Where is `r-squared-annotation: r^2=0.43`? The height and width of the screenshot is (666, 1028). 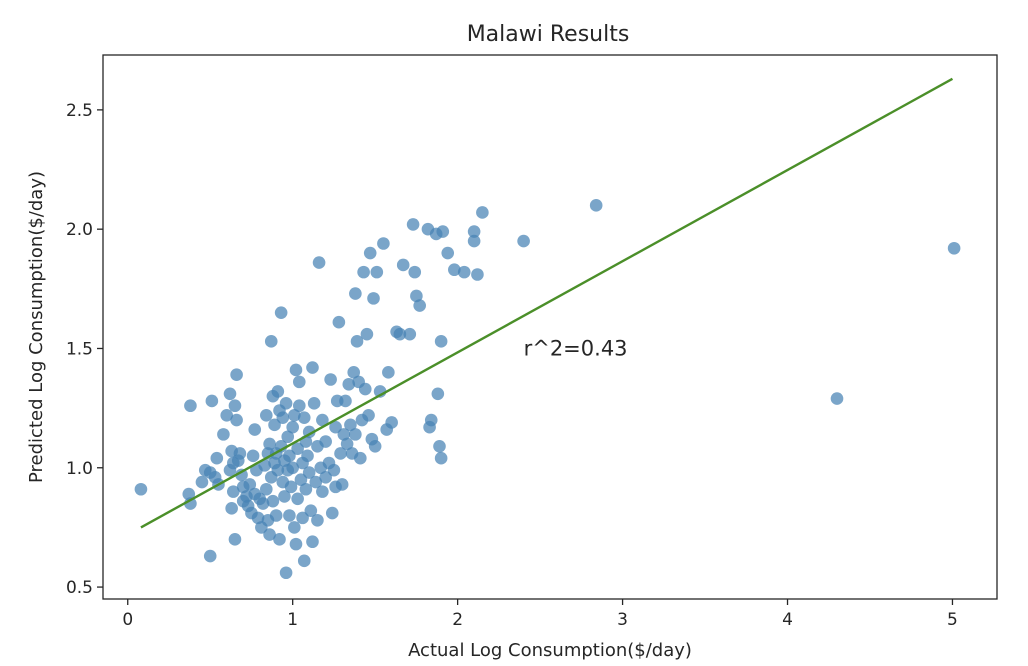 r-squared-annotation: r^2=0.43 is located at coordinates (576, 348).